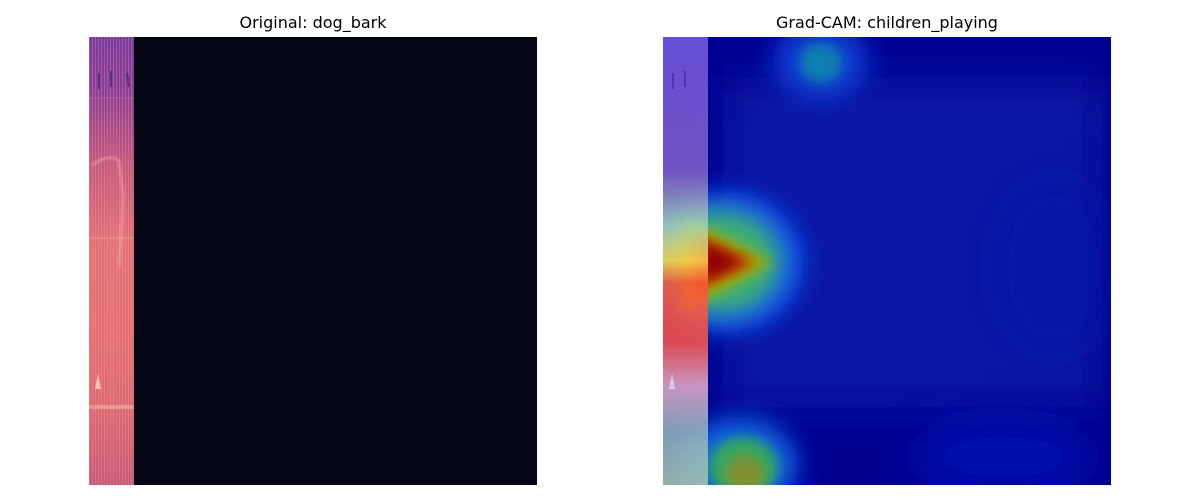  What do you see at coordinates (685, 261) in the screenshot?
I see `heatmap-audio-strip` at bounding box center [685, 261].